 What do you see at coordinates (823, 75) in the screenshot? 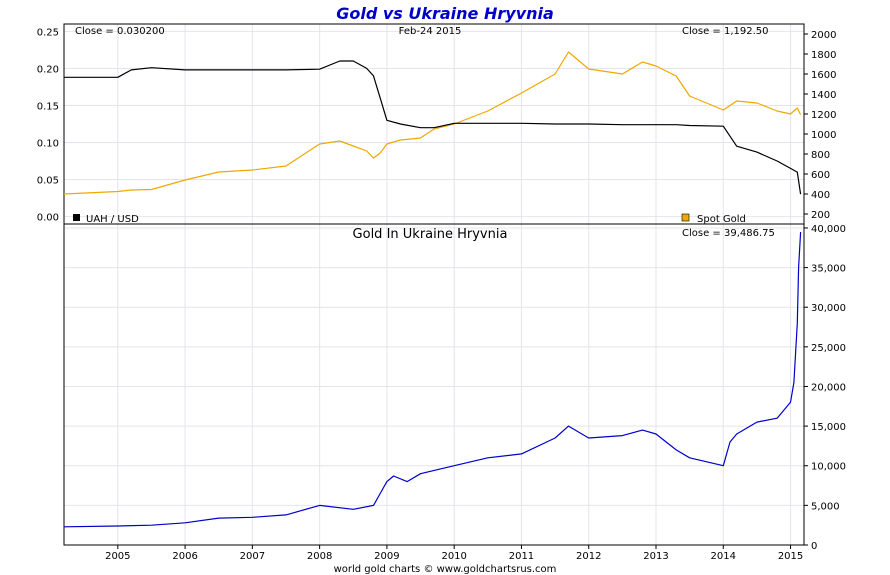
I see `top-right-tick-label: 1600` at bounding box center [823, 75].